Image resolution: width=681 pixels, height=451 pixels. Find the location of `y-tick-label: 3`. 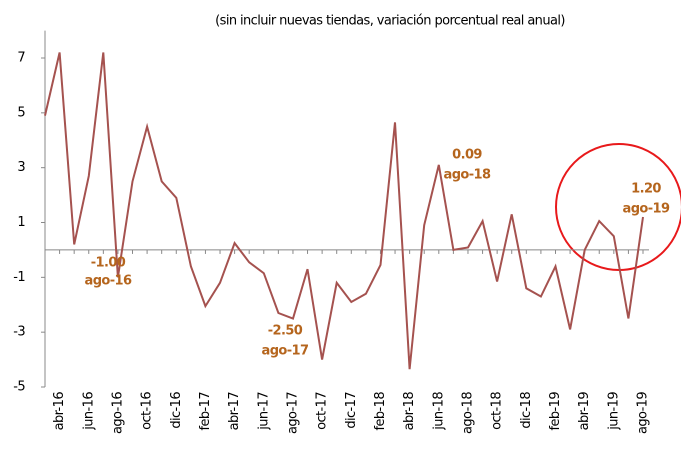

y-tick-label: 3 is located at coordinates (21, 167).